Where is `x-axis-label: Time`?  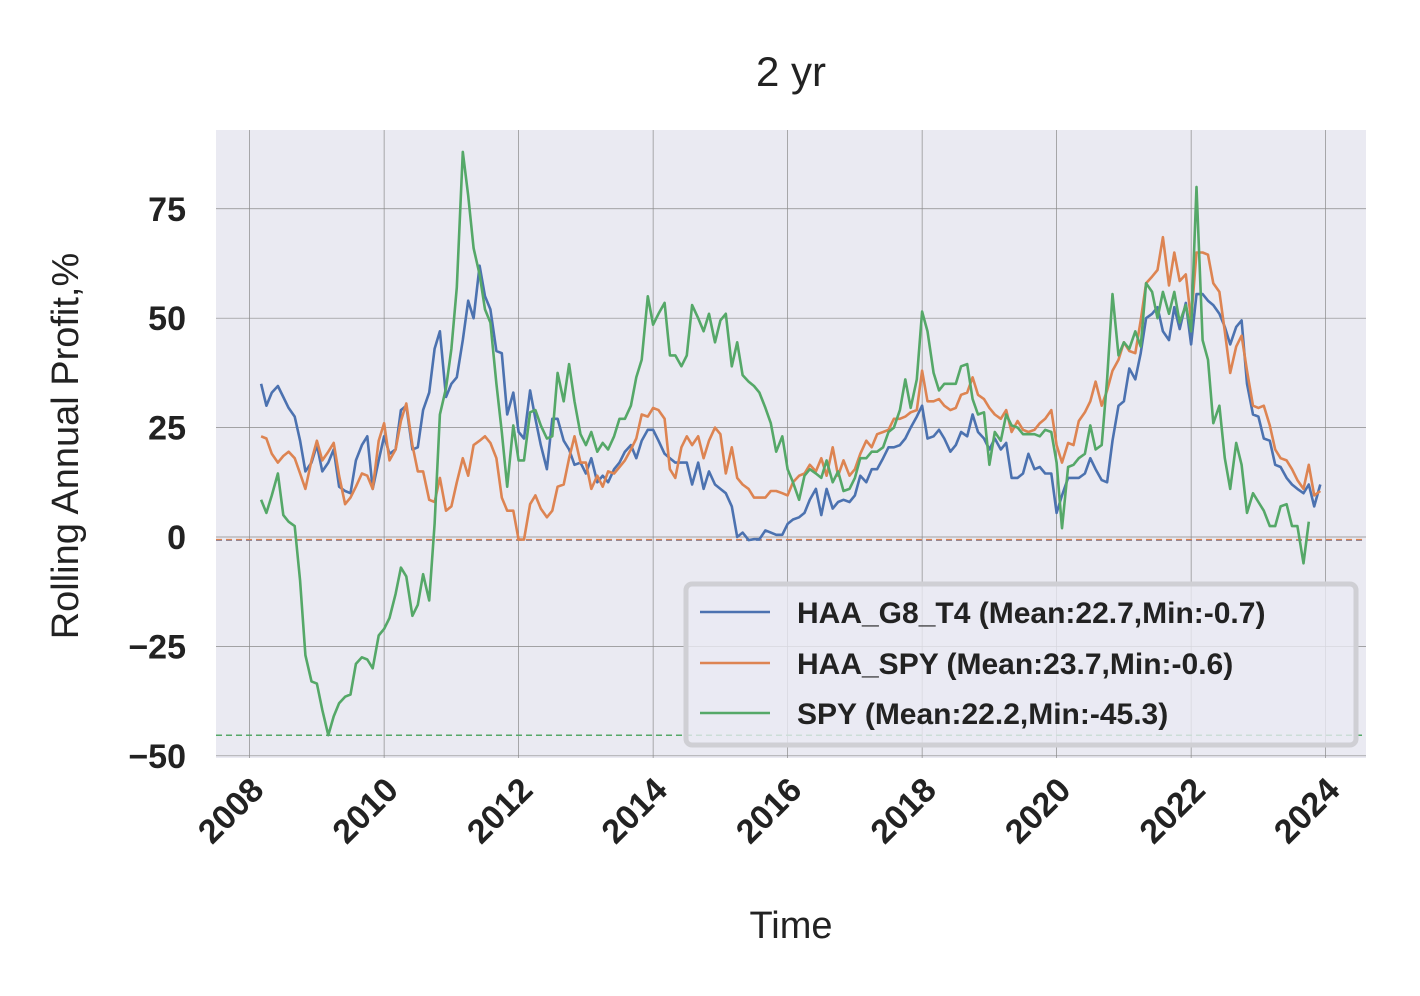
x-axis-label: Time is located at coordinates (790, 926).